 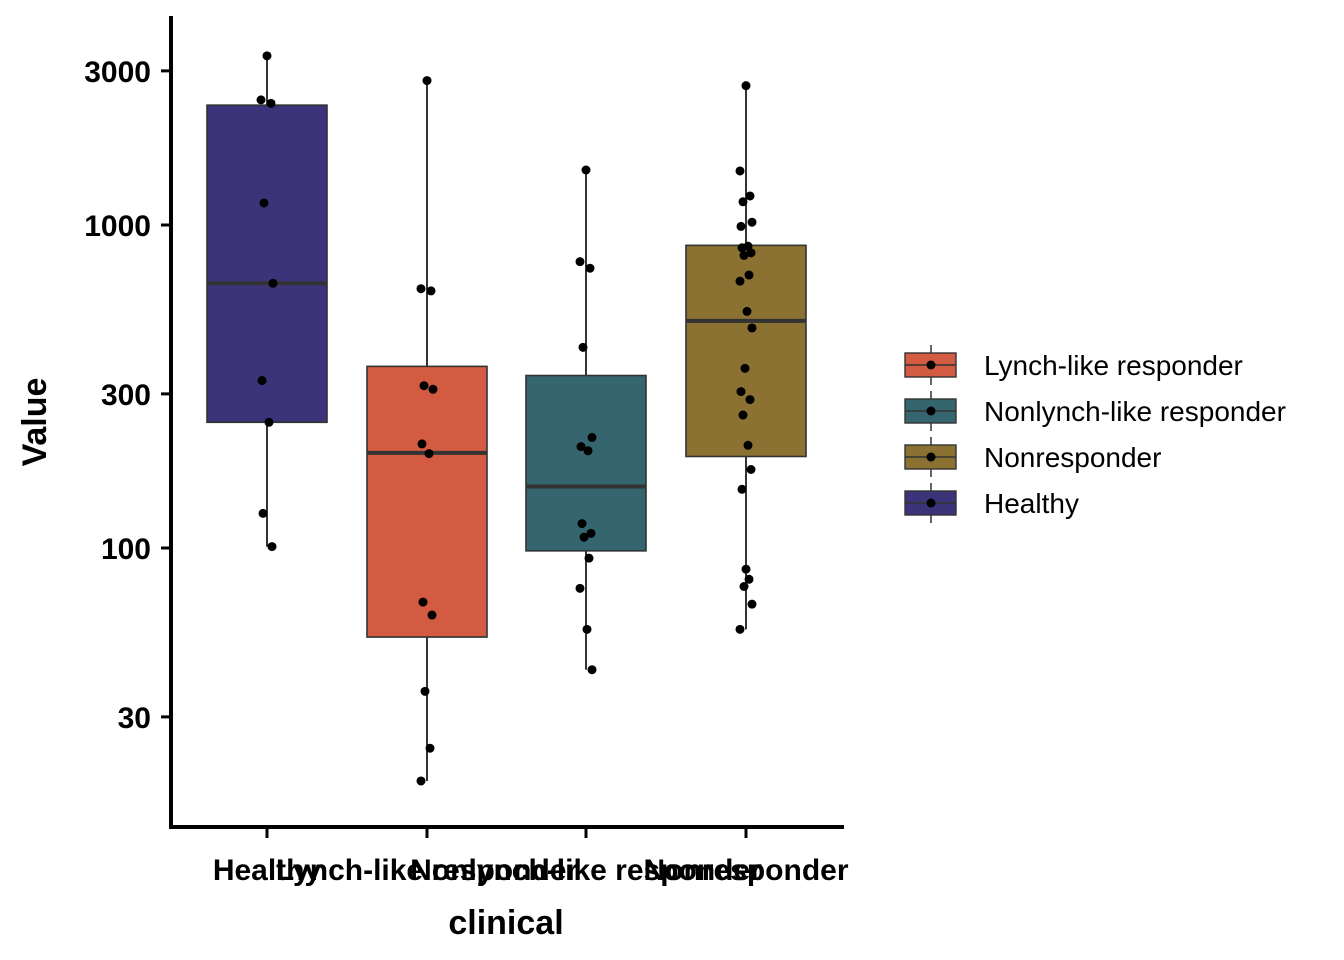 I want to click on box-nonlynch-like-responder, so click(x=586, y=420).